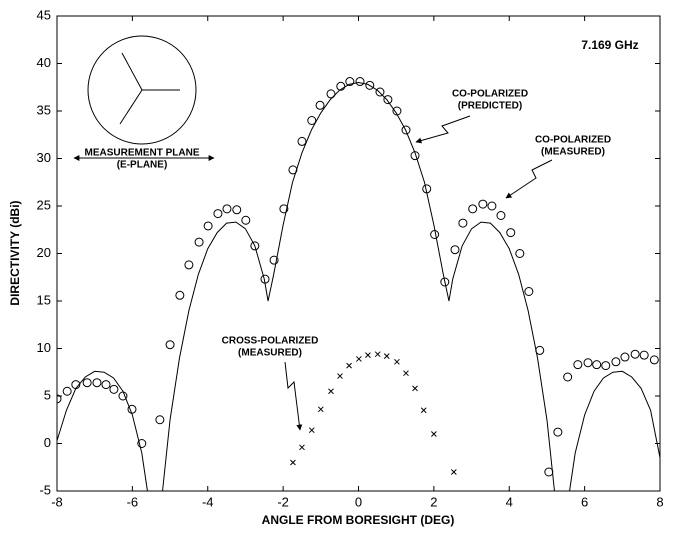 This screenshot has height=536, width=675. What do you see at coordinates (142, 165) in the screenshot?
I see `plane-label: (E-PLANE)` at bounding box center [142, 165].